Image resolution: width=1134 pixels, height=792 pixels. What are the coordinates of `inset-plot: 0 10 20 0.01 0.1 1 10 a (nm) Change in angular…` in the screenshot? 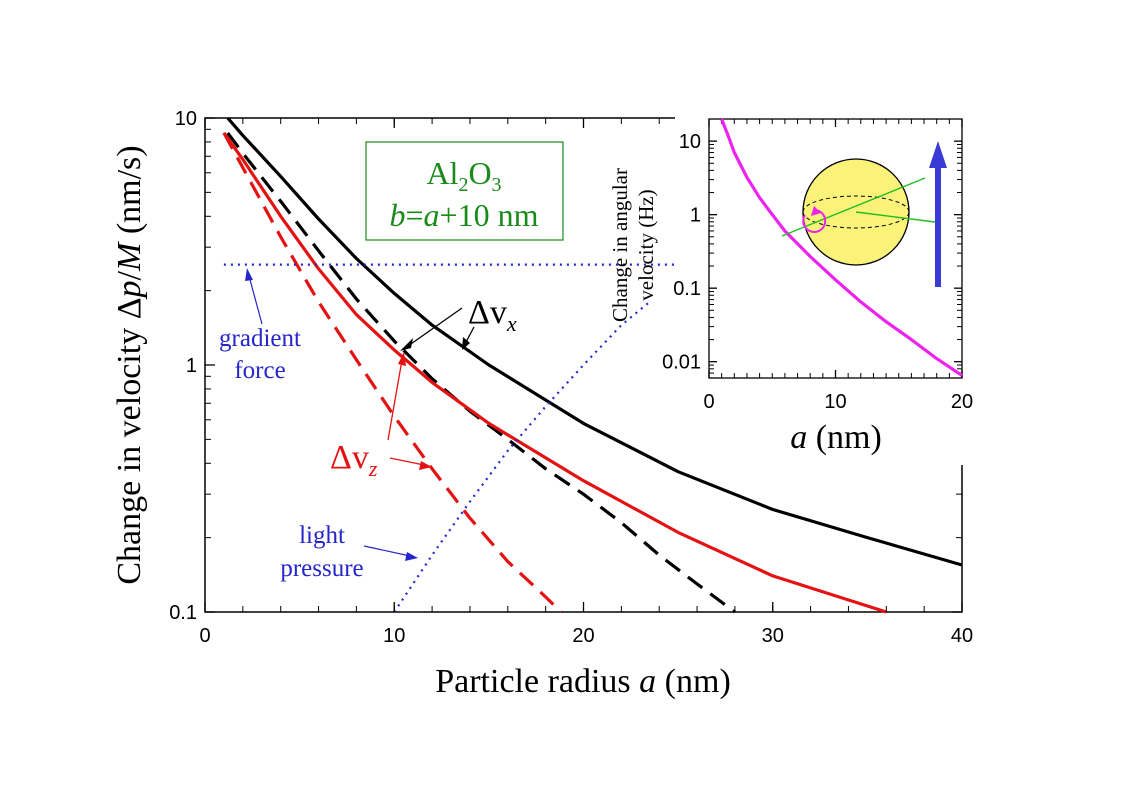 It's located at (794, 287).